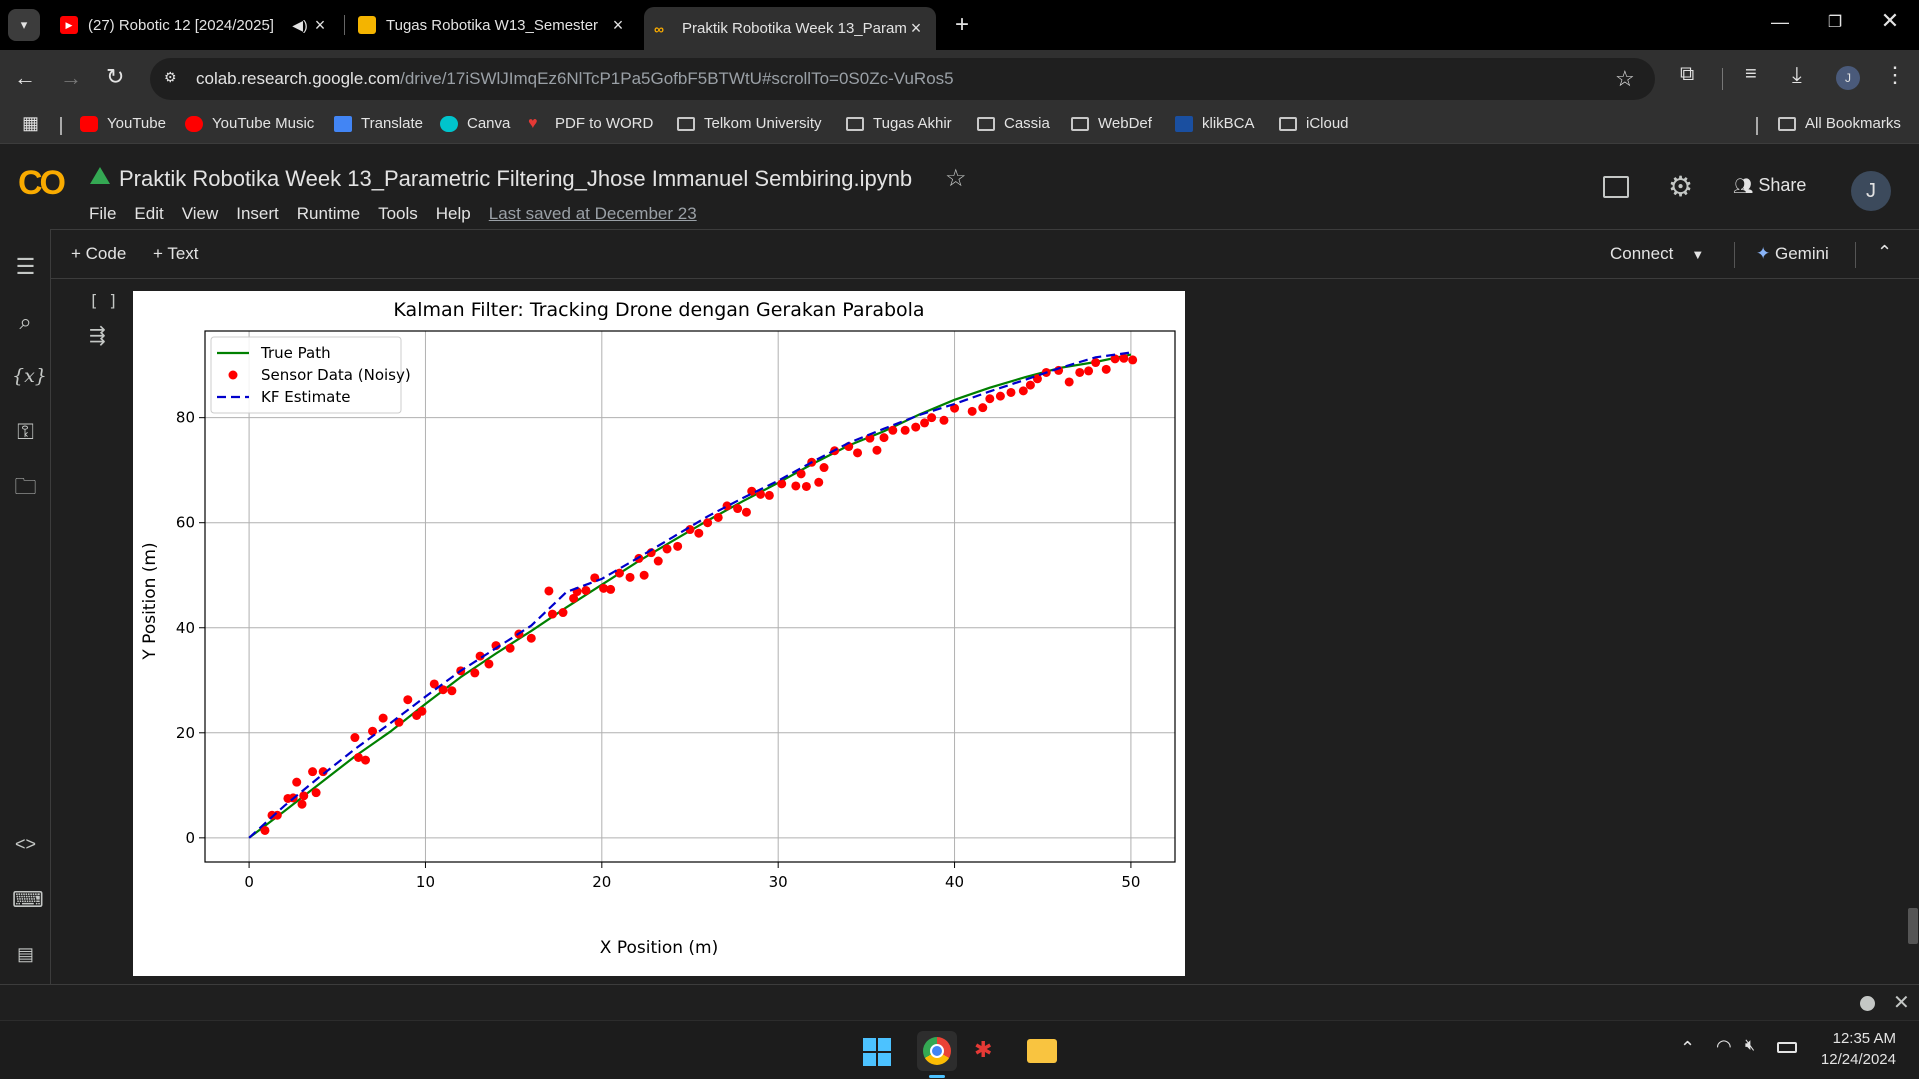  What do you see at coordinates (1027, 123) in the screenshot?
I see `bookmark-label: Cassia` at bounding box center [1027, 123].